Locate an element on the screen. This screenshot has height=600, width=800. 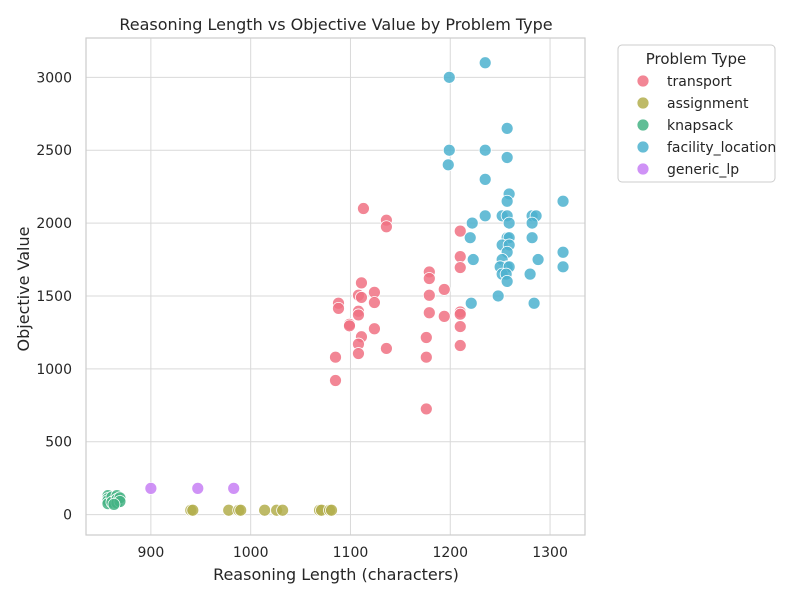
y-tick-label: 1500 is located at coordinates (54, 297).